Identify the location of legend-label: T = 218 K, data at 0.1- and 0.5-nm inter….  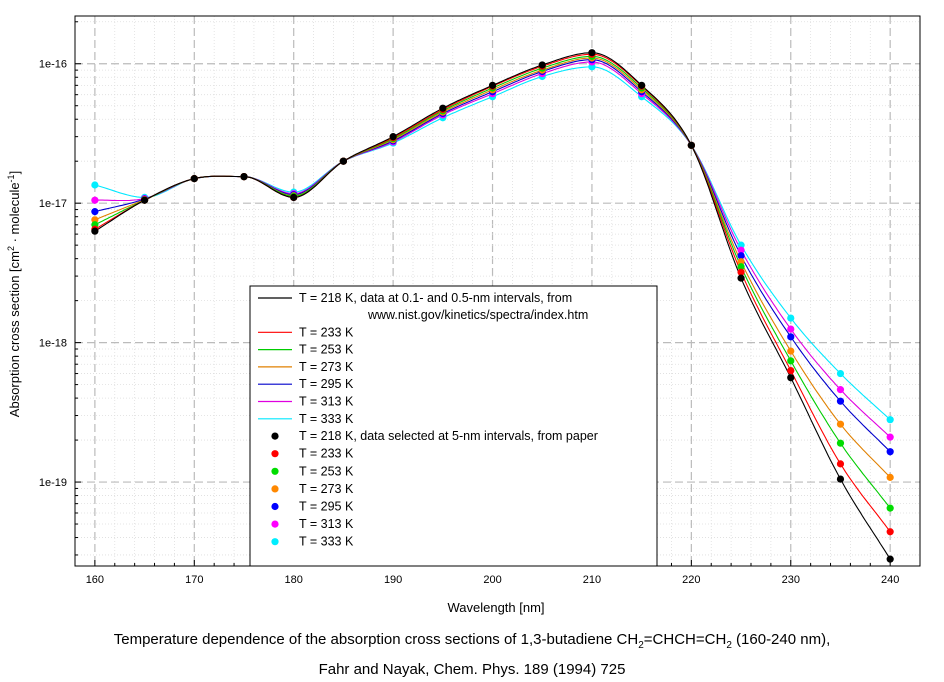
(435, 298).